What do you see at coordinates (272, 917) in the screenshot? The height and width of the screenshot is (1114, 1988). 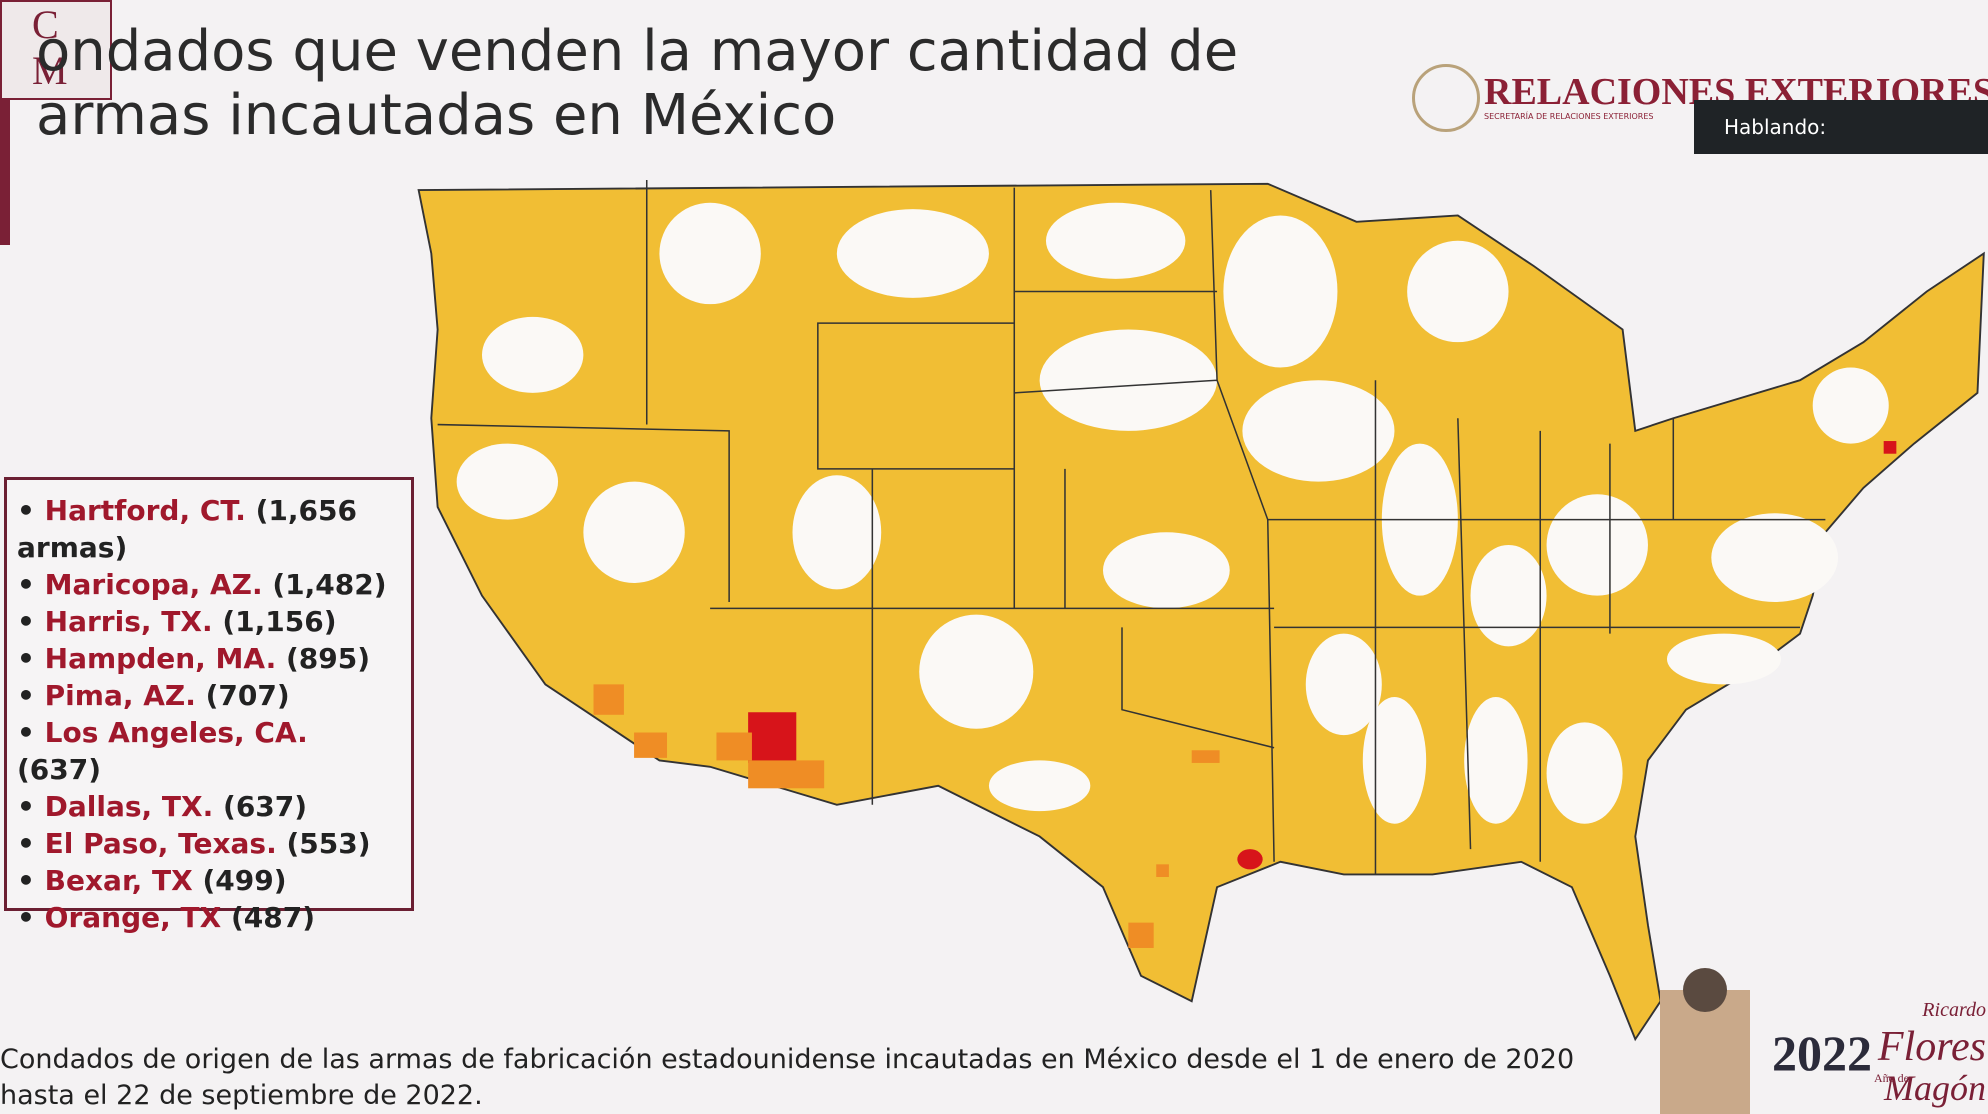 I see `county-count: (487)` at bounding box center [272, 917].